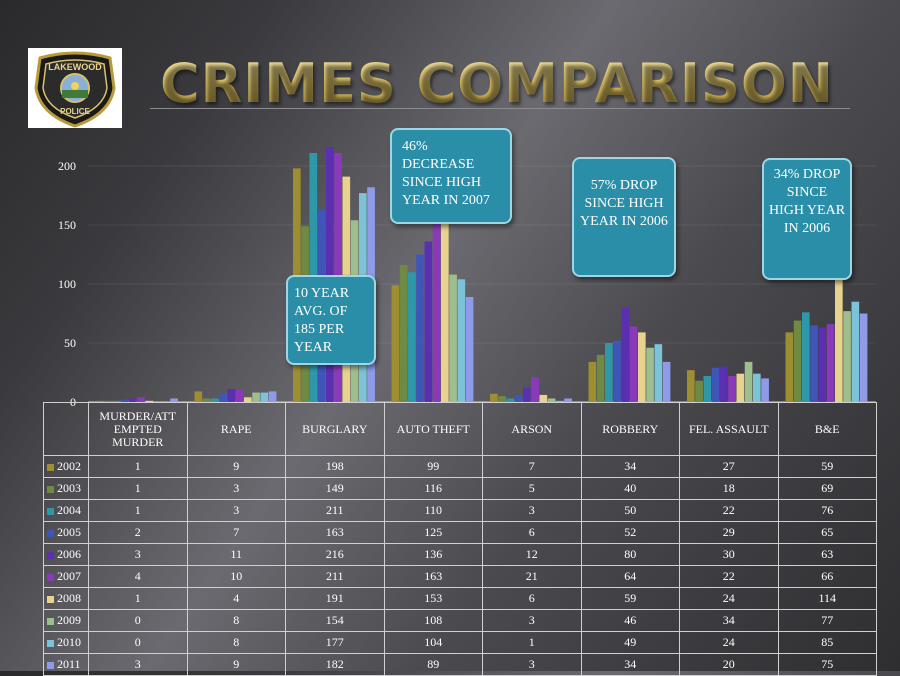  I want to click on table-cell: 80, so click(630, 554).